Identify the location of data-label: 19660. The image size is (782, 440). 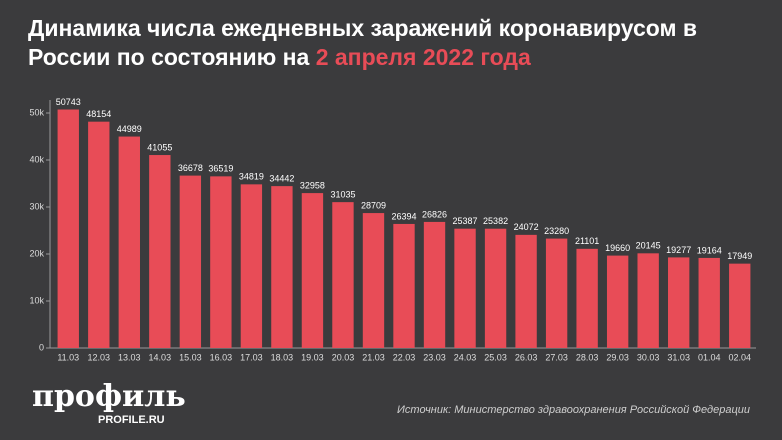
(617, 248).